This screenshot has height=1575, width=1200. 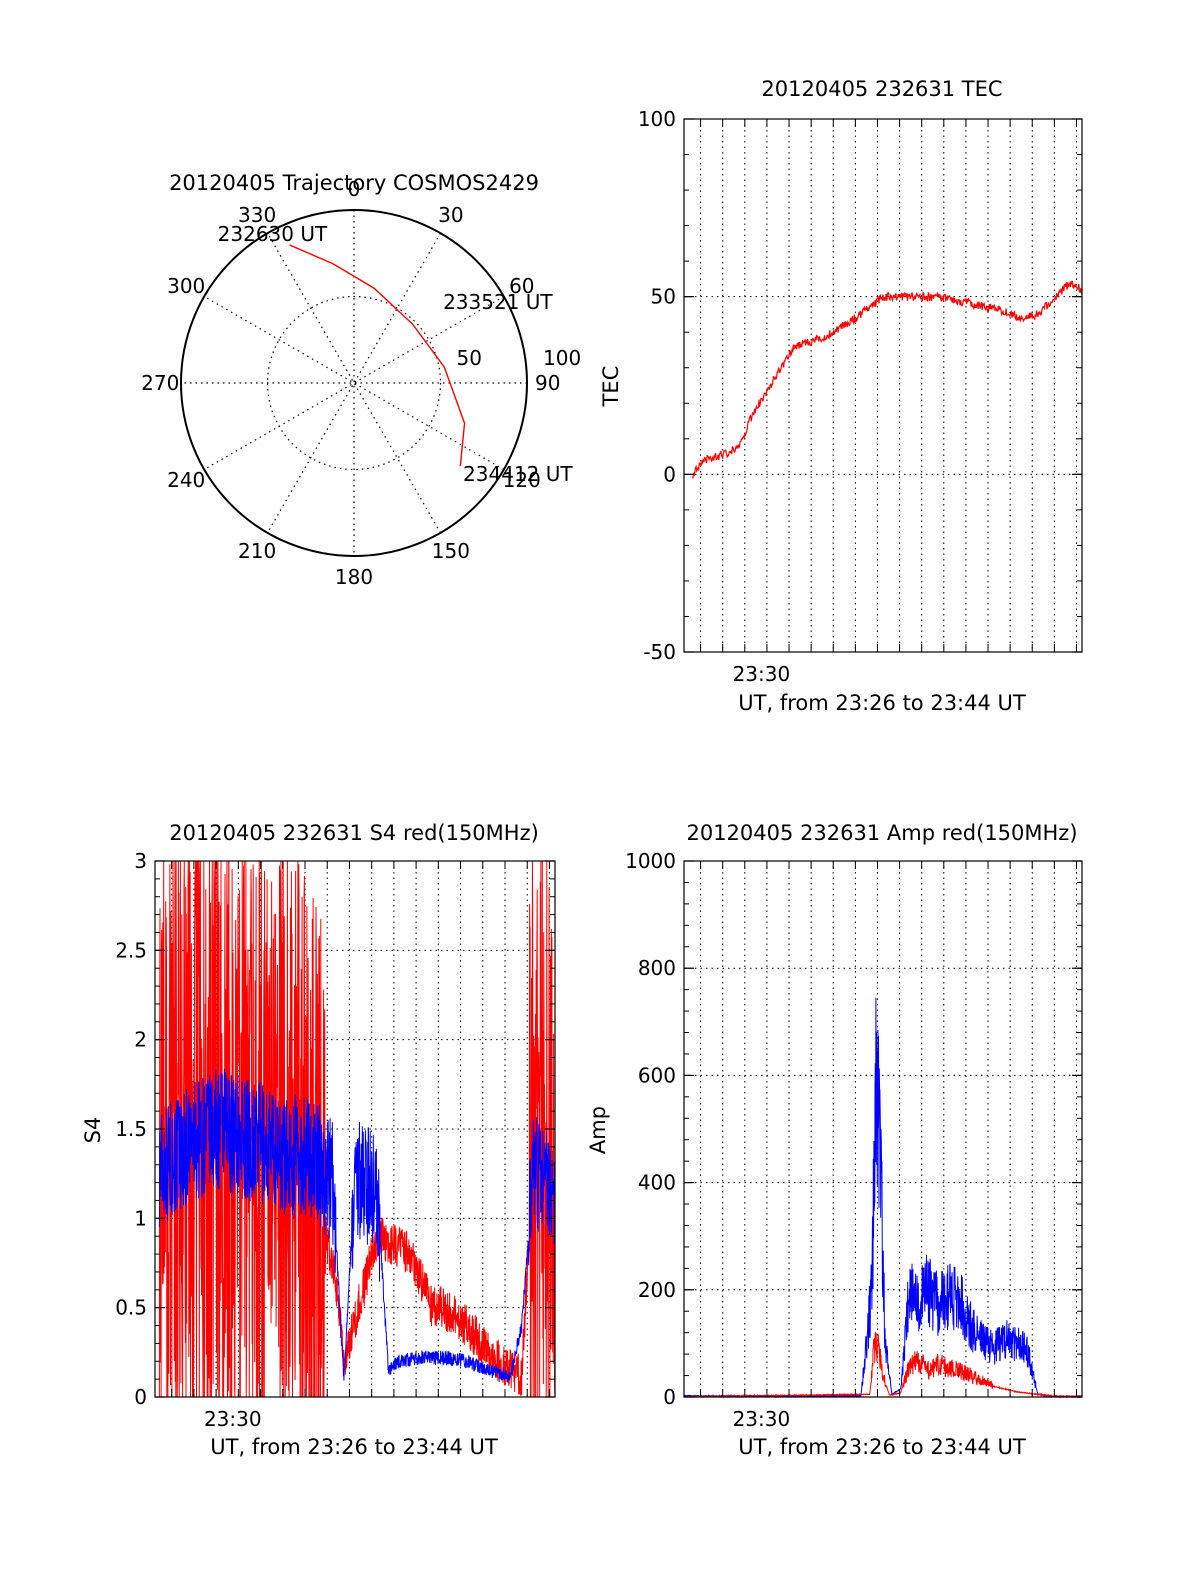 What do you see at coordinates (657, 1290) in the screenshot?
I see `y-tick-label: 200` at bounding box center [657, 1290].